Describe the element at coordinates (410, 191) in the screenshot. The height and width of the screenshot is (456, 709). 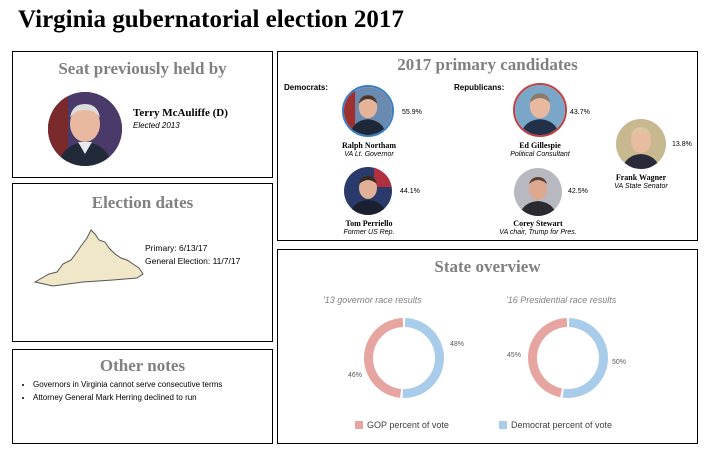
I see `perriello-pct: 44.1%` at that location.